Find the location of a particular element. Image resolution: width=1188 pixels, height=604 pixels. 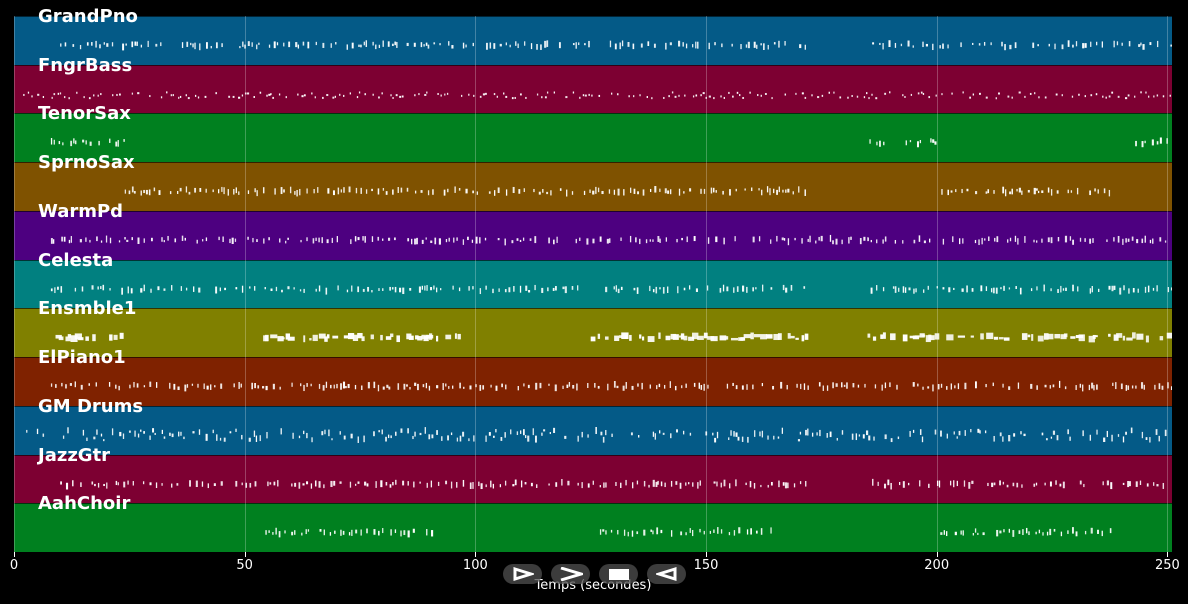

track-aahchoir: AahChoir is located at coordinates (593, 523).